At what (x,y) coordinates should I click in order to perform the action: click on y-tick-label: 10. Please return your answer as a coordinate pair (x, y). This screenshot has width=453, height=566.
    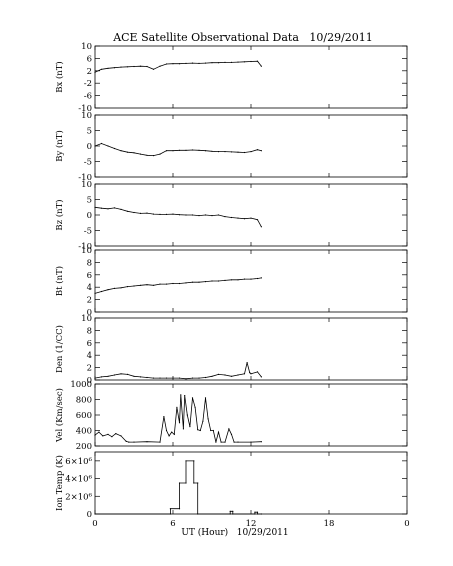
    Looking at the image, I should click on (86, 319).